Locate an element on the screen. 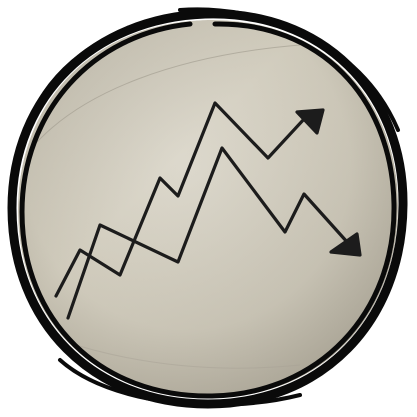 The image size is (417, 417). rising-arrowhead is located at coordinates (310, 121).